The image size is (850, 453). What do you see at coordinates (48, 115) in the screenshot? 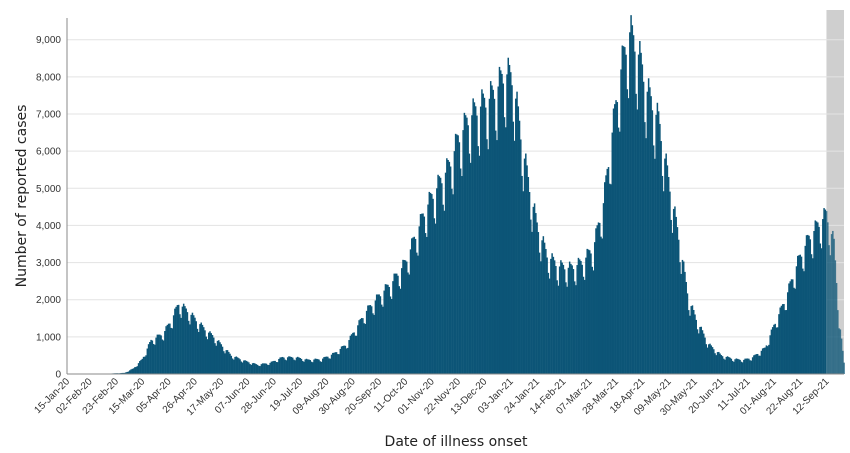
I see `y-tick-label: 7,000` at bounding box center [48, 115].